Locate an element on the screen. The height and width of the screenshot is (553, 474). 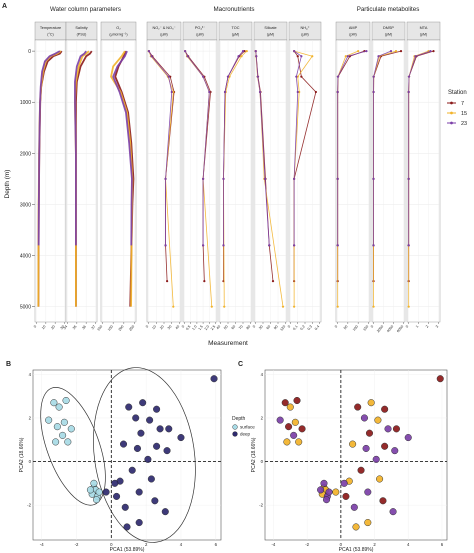
facet-unit: (°C) is located at coordinates (50, 35).